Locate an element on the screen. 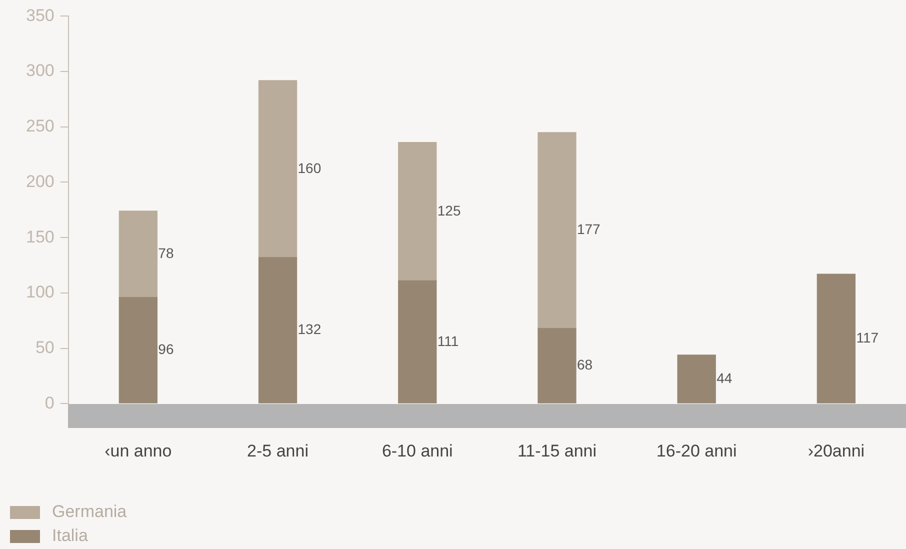  legend-label: Germania is located at coordinates (89, 512).